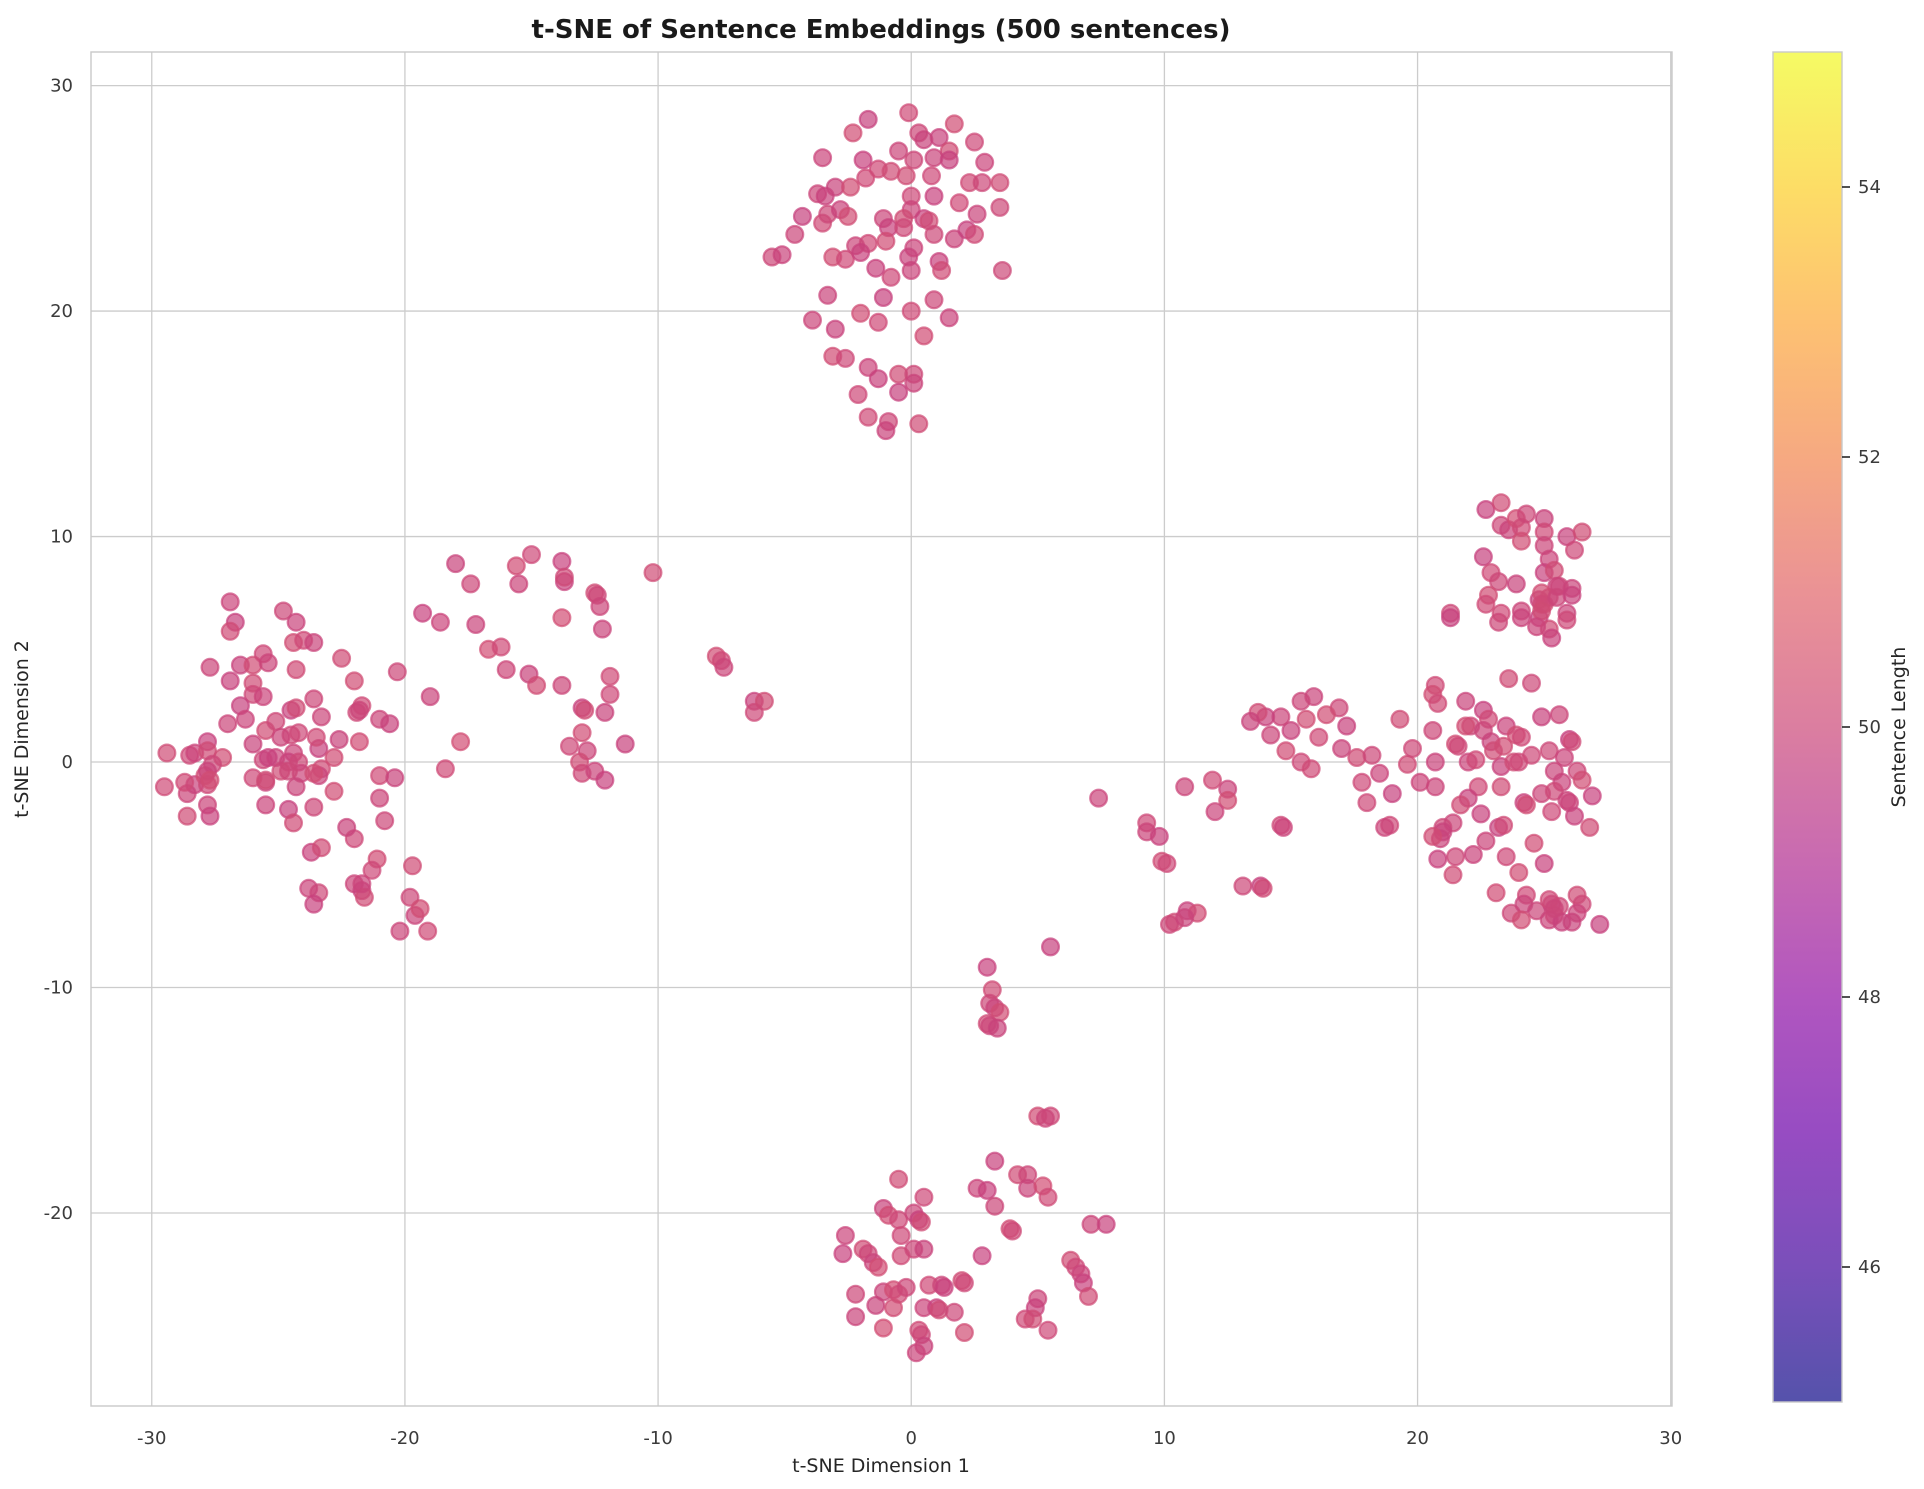 Image resolution: width=1924 pixels, height=1489 pixels. What do you see at coordinates (1869, 187) in the screenshot?
I see `svg-text: 54` at bounding box center [1869, 187].